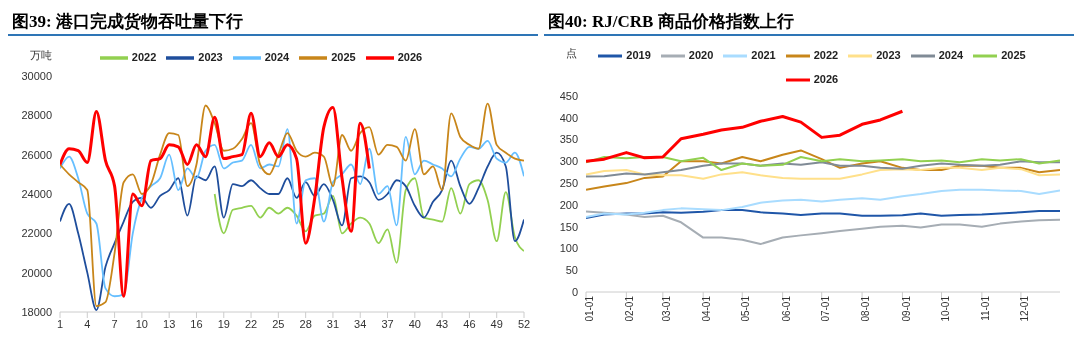  Describe the element at coordinates (524, 323) in the screenshot. I see `x-tick-label: 52` at that location.